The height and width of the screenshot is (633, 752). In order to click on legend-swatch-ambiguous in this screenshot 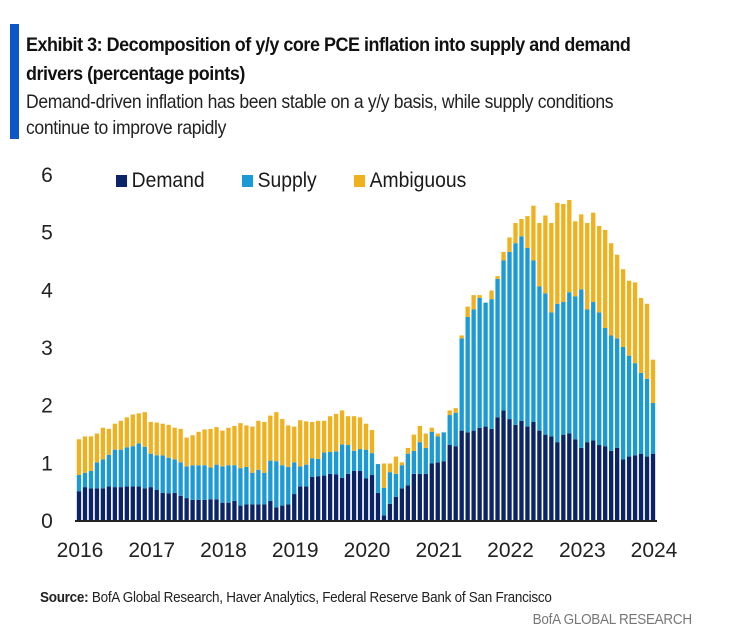, I will do `click(359, 181)`.